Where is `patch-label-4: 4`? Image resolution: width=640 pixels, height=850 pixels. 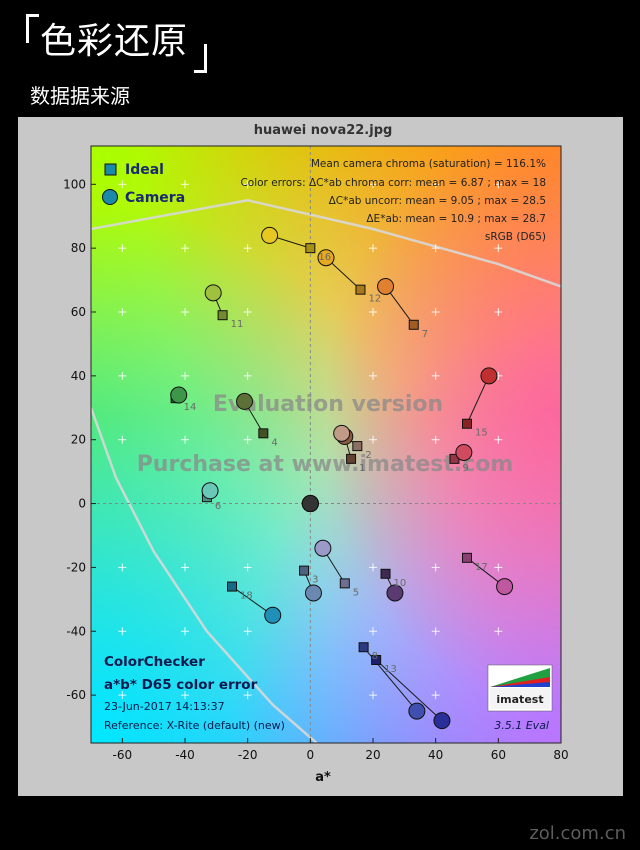
patch-label-4: 4 is located at coordinates (274, 442).